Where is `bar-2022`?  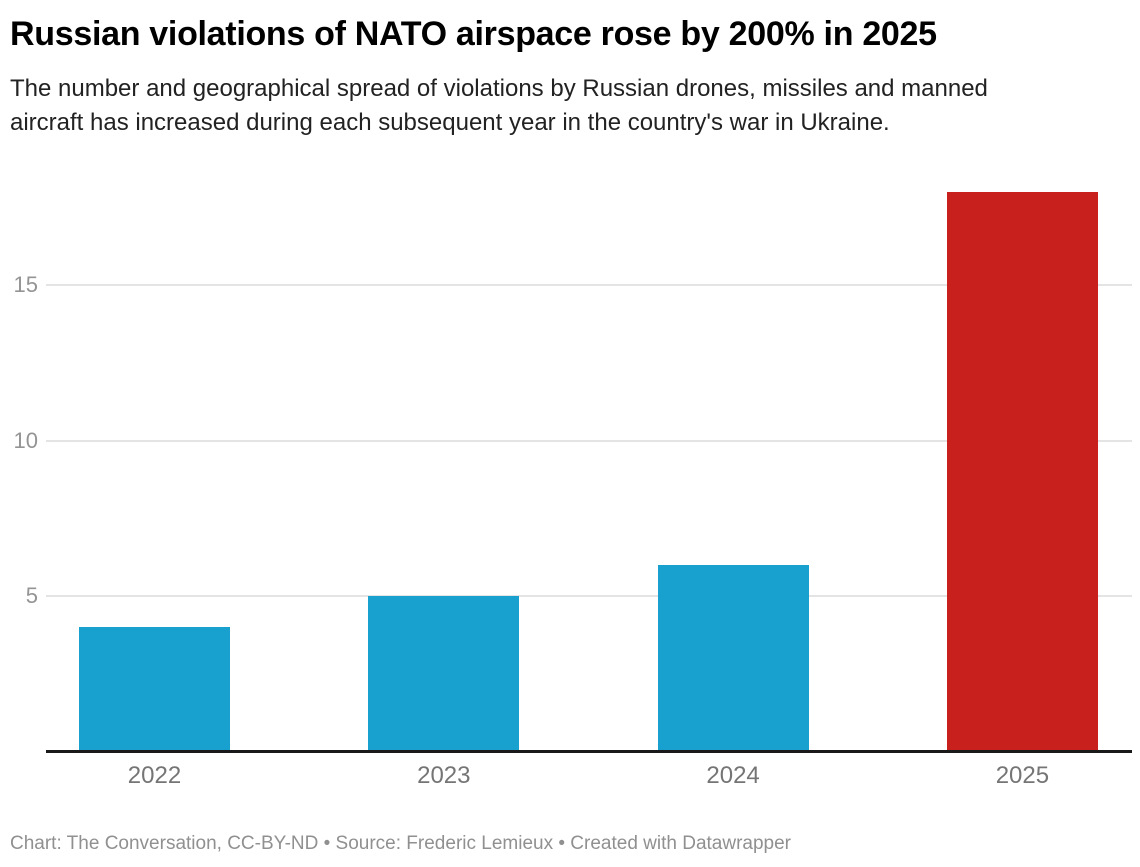 bar-2022 is located at coordinates (154, 689).